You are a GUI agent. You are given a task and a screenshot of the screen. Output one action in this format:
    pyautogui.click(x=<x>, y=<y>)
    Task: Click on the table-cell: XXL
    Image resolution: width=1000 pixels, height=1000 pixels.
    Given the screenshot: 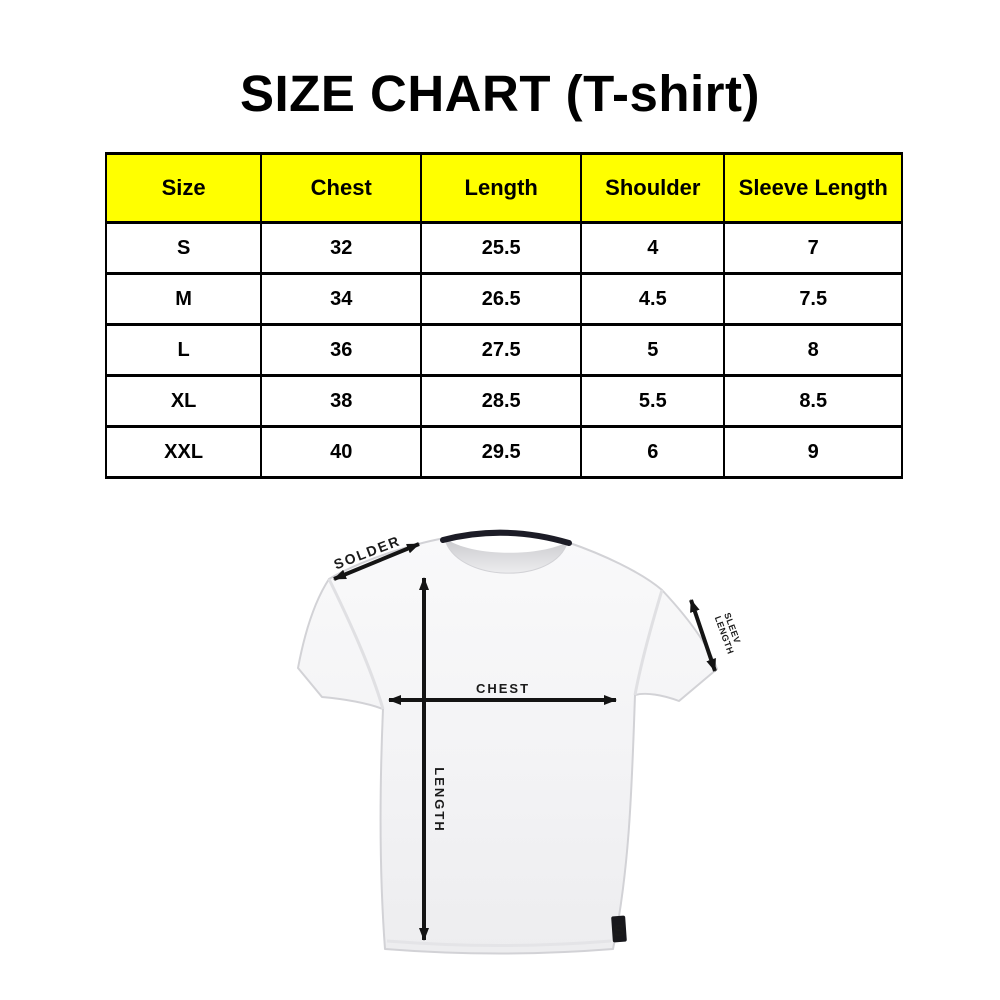 What is the action you would take?
    pyautogui.click(x=183, y=452)
    